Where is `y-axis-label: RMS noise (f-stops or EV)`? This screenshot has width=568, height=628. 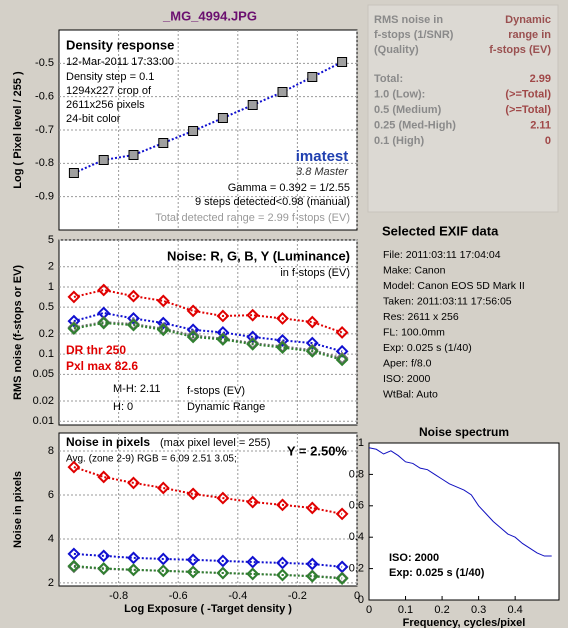 y-axis-label: RMS noise (f-stops or EV) is located at coordinates (18, 332).